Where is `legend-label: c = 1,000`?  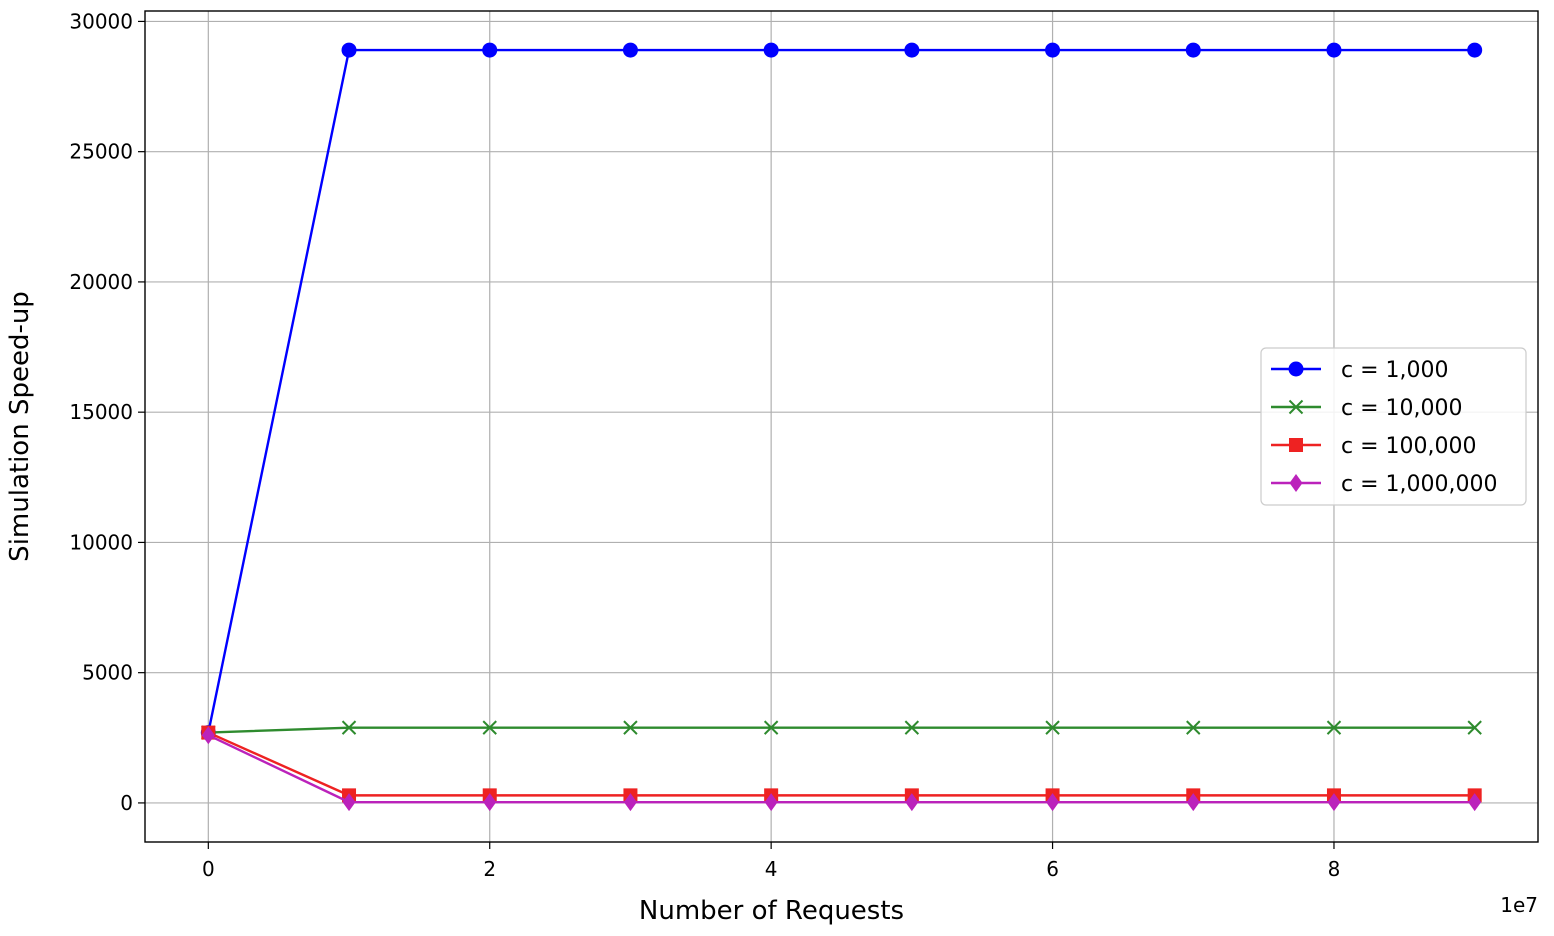
legend-label: c = 1,000 is located at coordinates (1395, 370).